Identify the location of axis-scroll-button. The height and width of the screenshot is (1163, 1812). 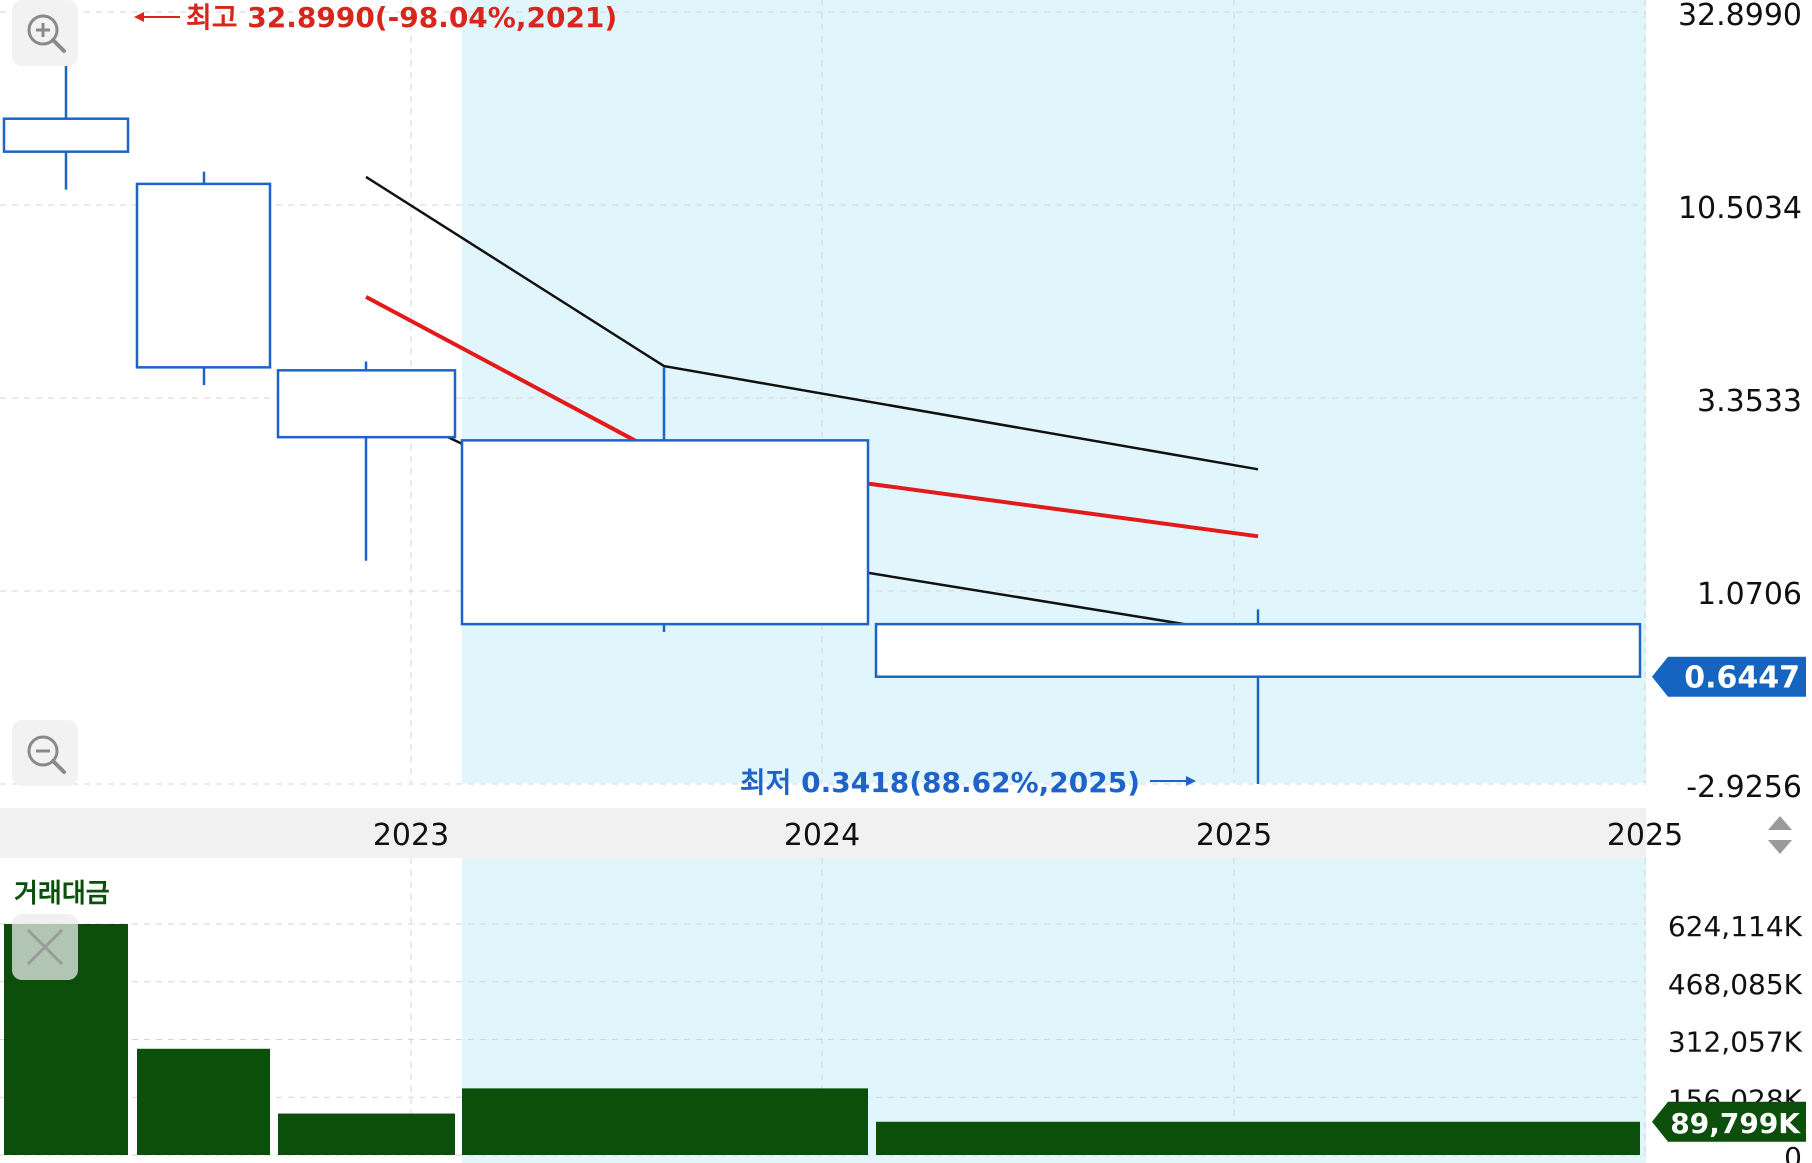
(1780, 835).